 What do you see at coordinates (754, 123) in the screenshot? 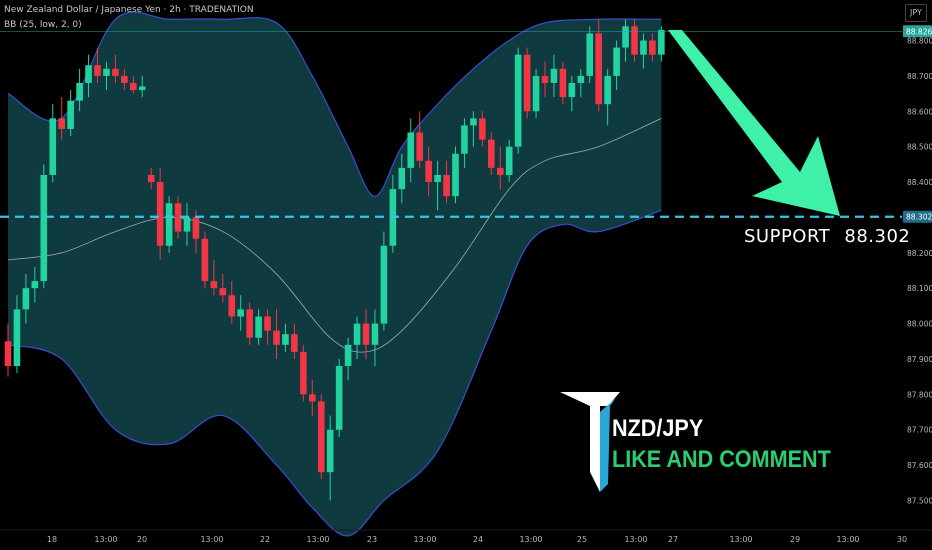
I see `down-arrow-icon` at bounding box center [754, 123].